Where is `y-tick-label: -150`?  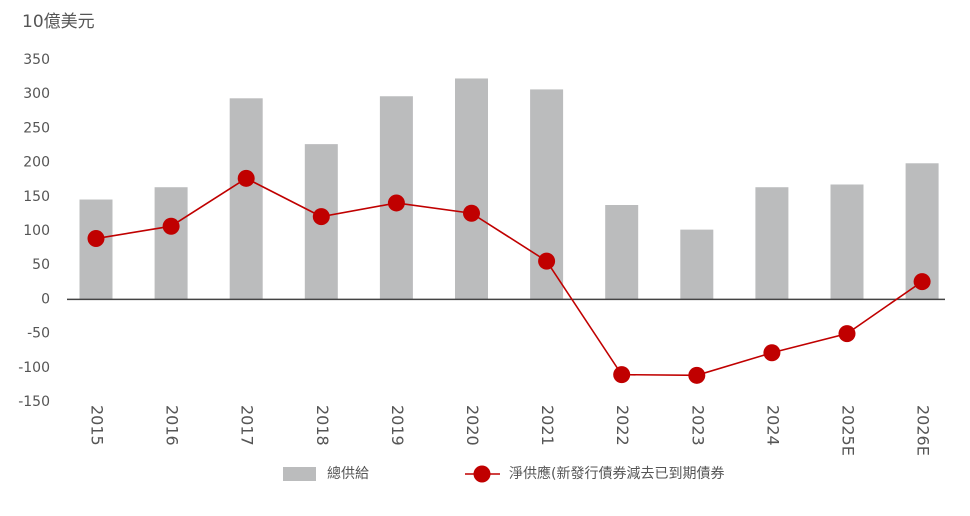 y-tick-label: -150 is located at coordinates (34, 402).